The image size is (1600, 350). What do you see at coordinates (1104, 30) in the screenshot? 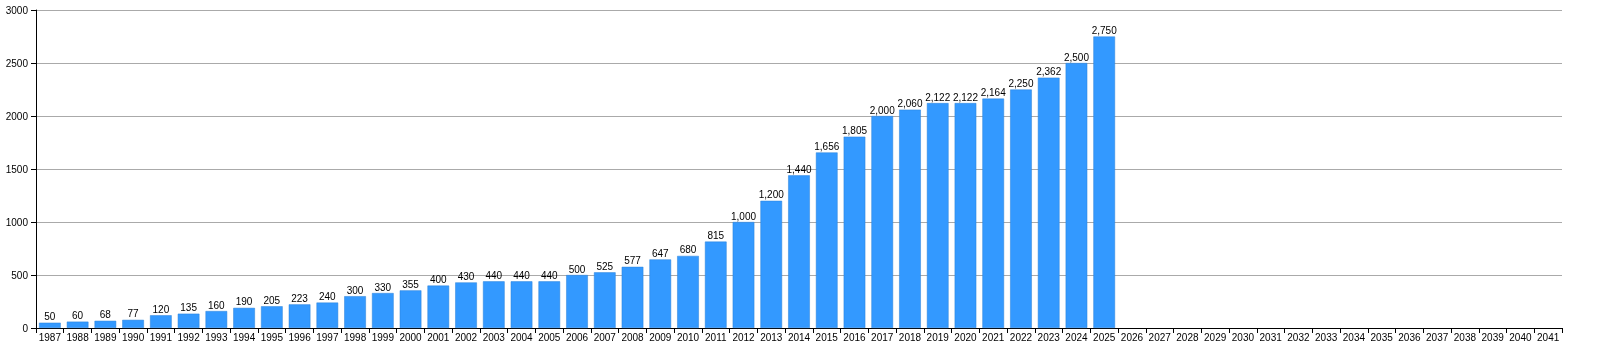
I see `data-label: 2,750` at bounding box center [1104, 30].